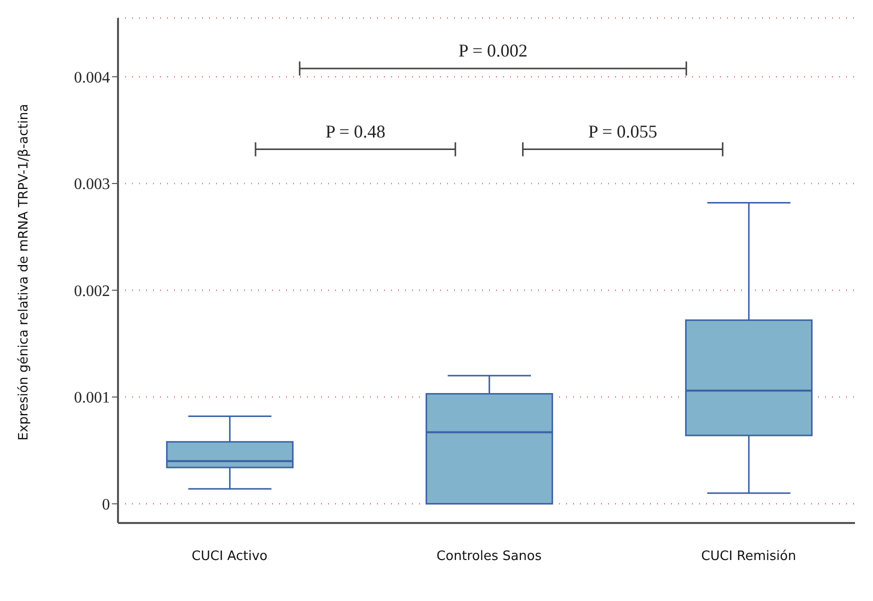 This screenshot has width=873, height=601. What do you see at coordinates (92, 398) in the screenshot?
I see `y-tick-label: 0.001` at bounding box center [92, 398].